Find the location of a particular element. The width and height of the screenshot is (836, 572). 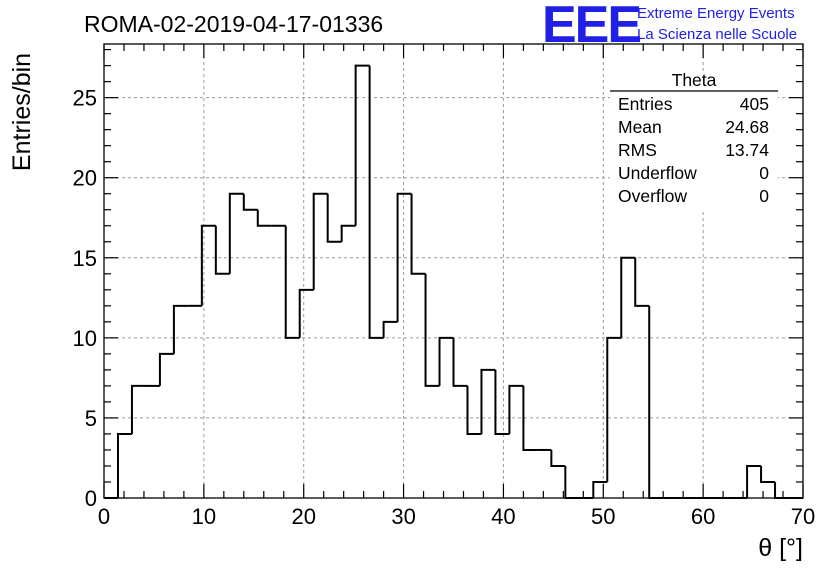

x-tick-label: 20 is located at coordinates (303, 516).